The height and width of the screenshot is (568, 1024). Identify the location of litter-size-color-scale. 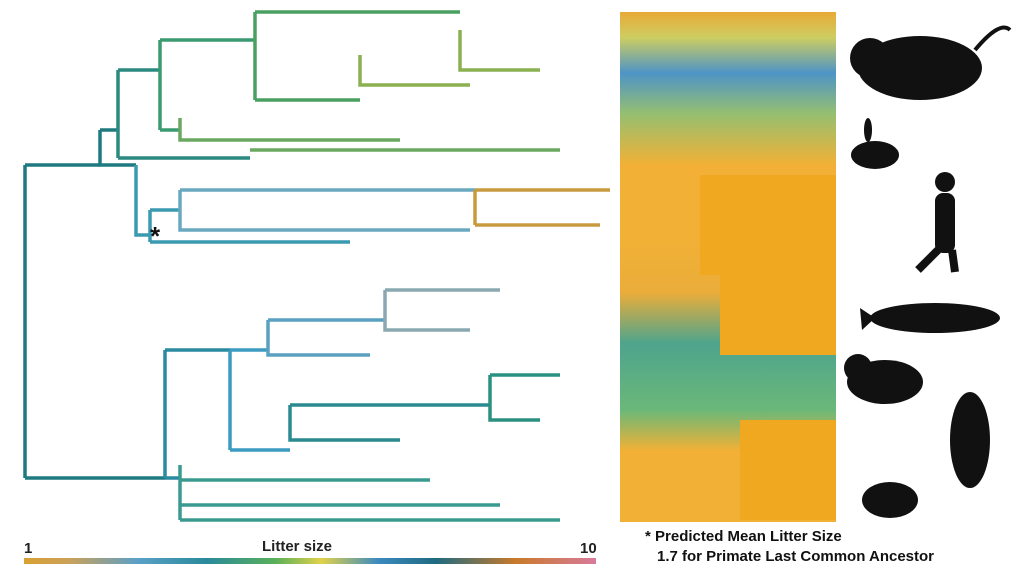
(310, 561).